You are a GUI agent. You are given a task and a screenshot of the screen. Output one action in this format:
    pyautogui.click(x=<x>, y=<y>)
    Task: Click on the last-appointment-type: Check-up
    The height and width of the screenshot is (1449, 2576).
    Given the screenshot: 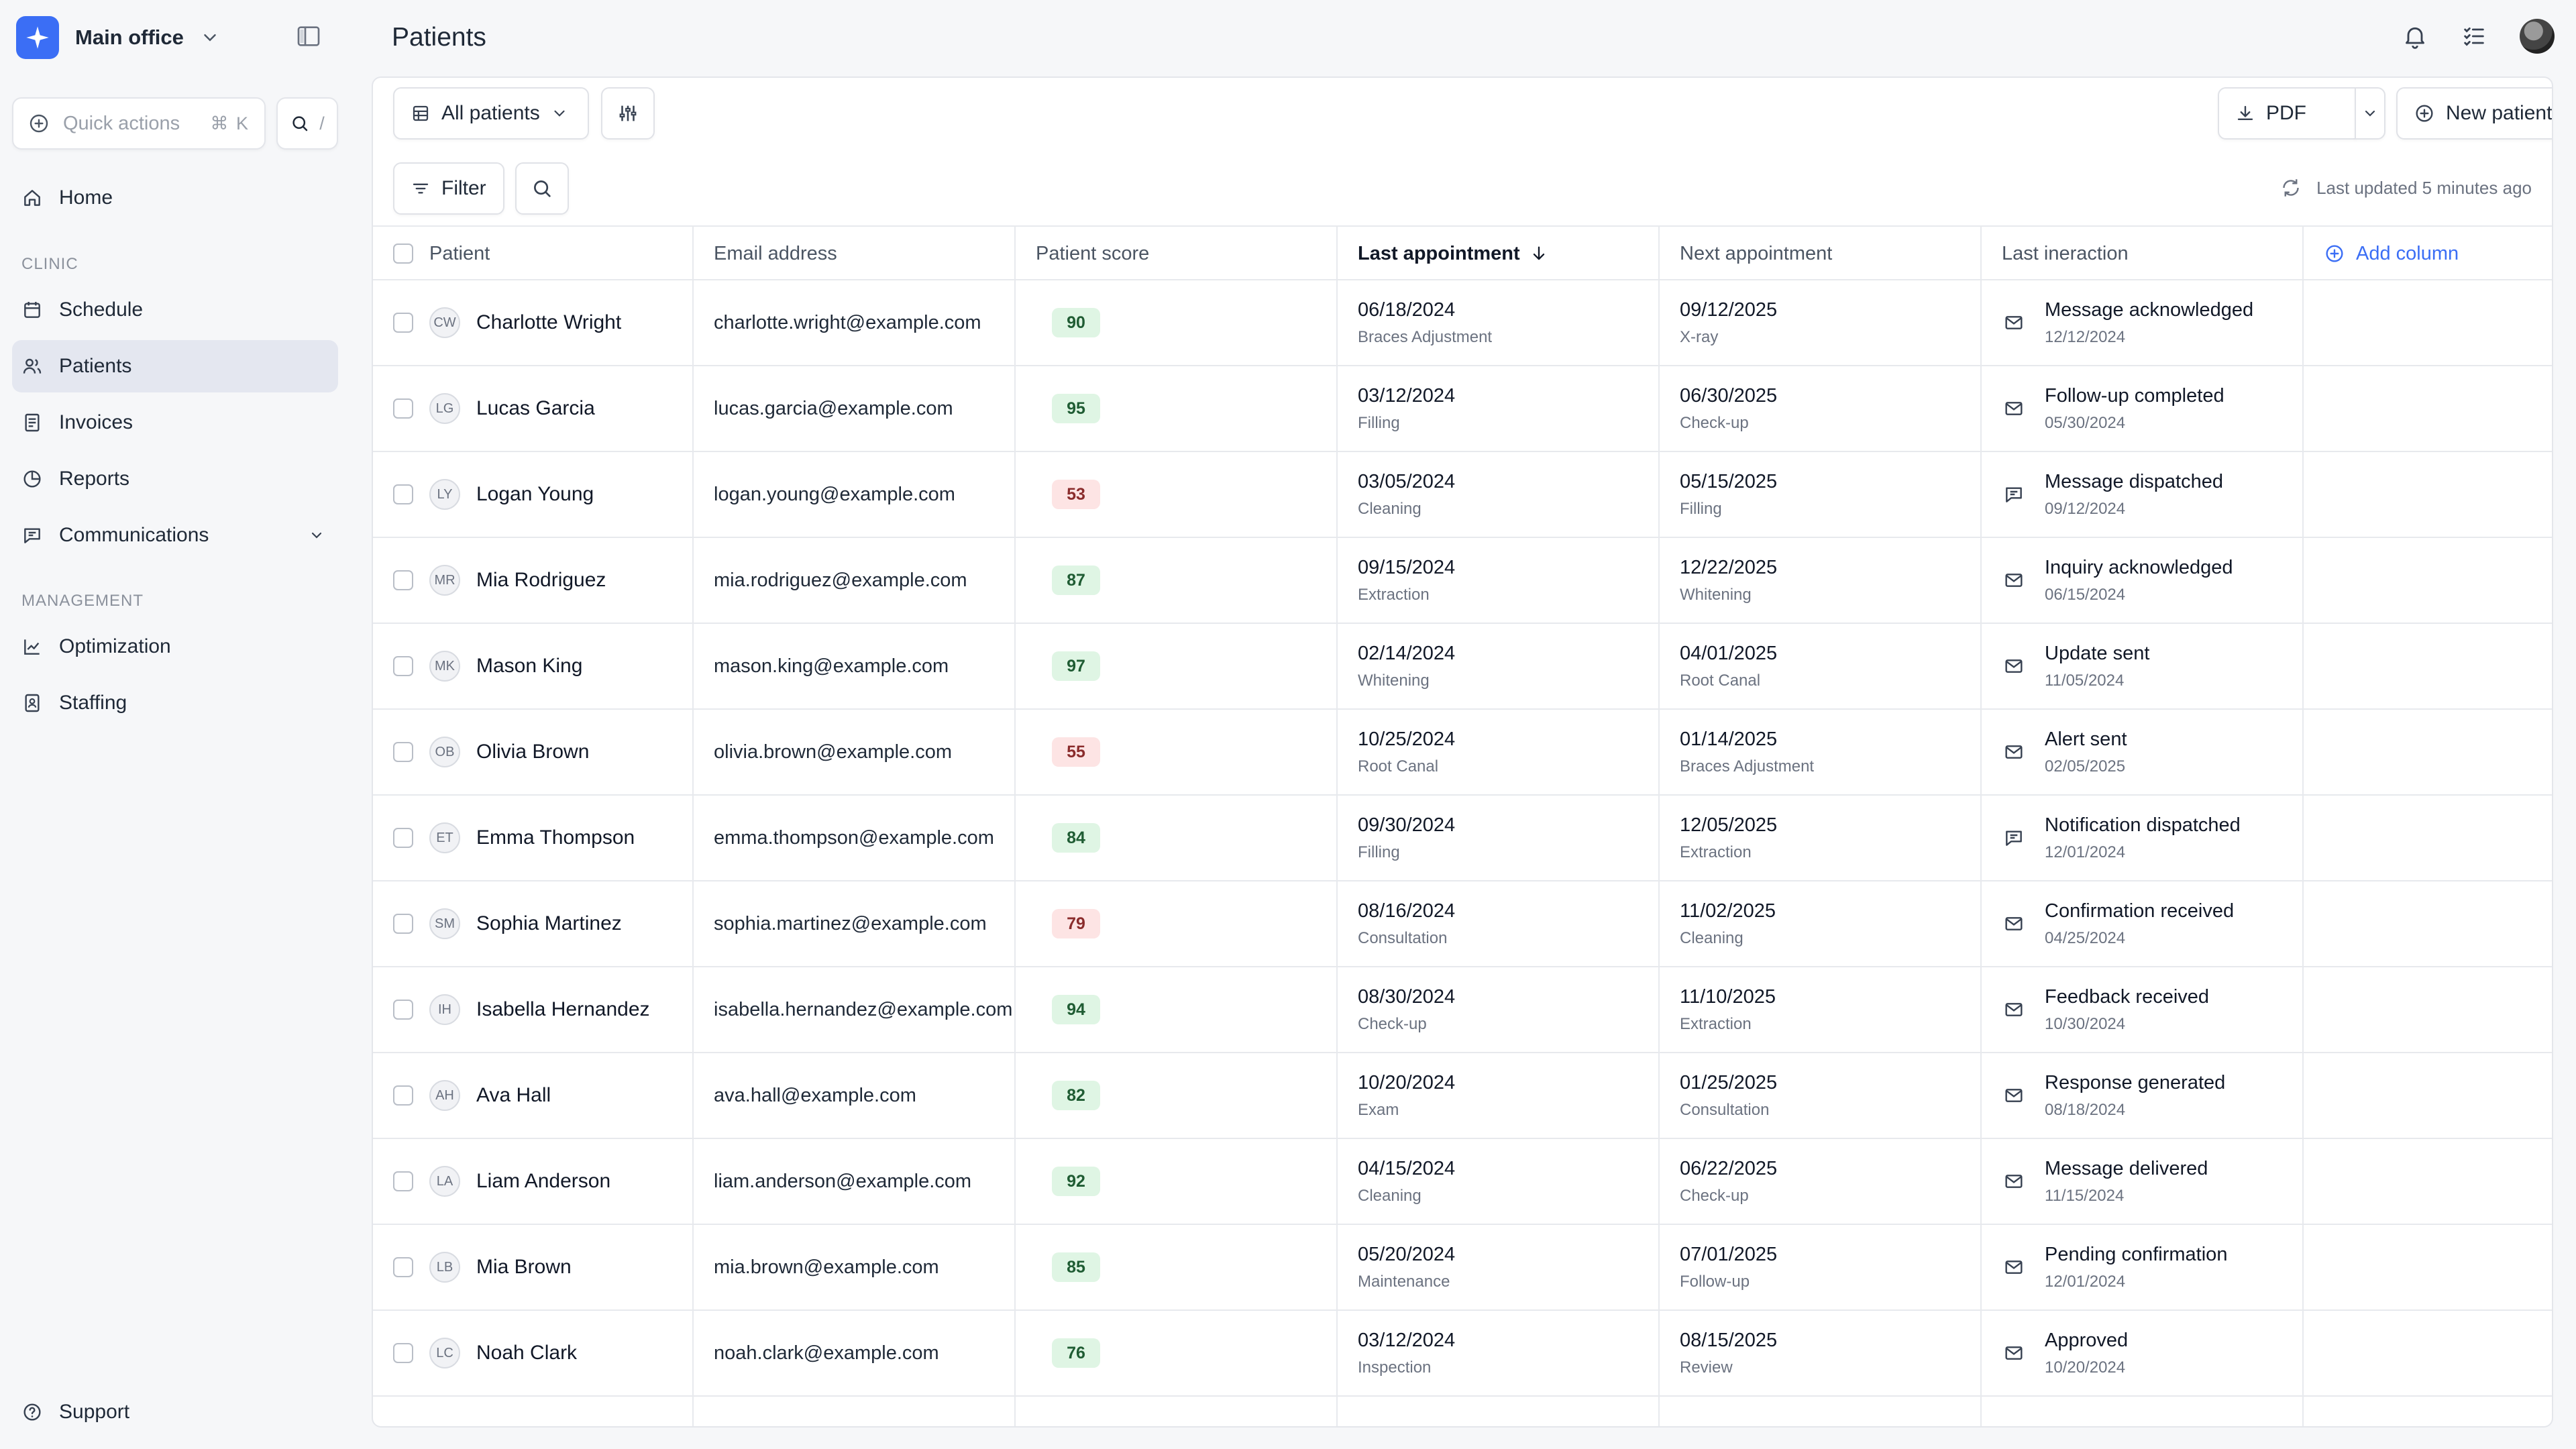 What is the action you would take?
    pyautogui.click(x=1392, y=1023)
    